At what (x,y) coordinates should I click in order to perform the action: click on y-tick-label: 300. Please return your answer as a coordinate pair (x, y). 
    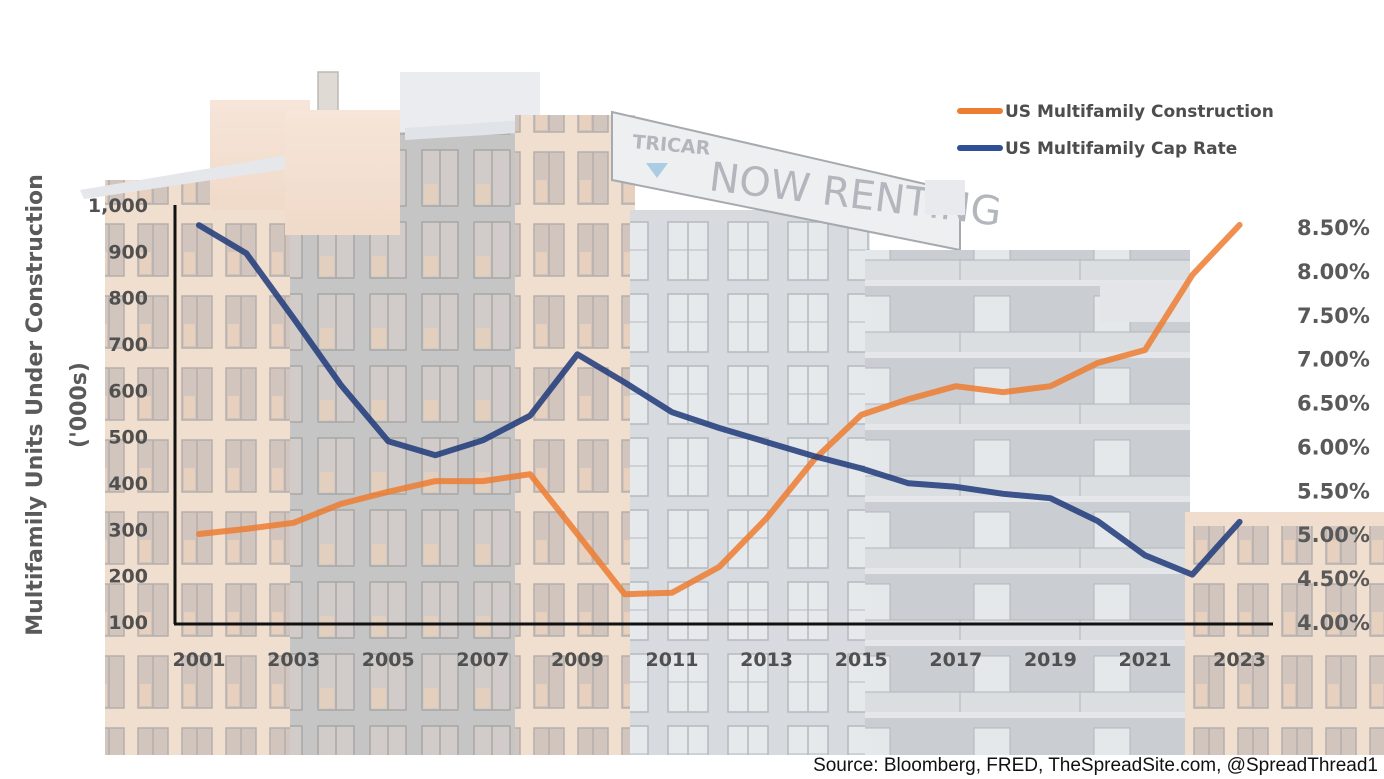
    Looking at the image, I should click on (128, 530).